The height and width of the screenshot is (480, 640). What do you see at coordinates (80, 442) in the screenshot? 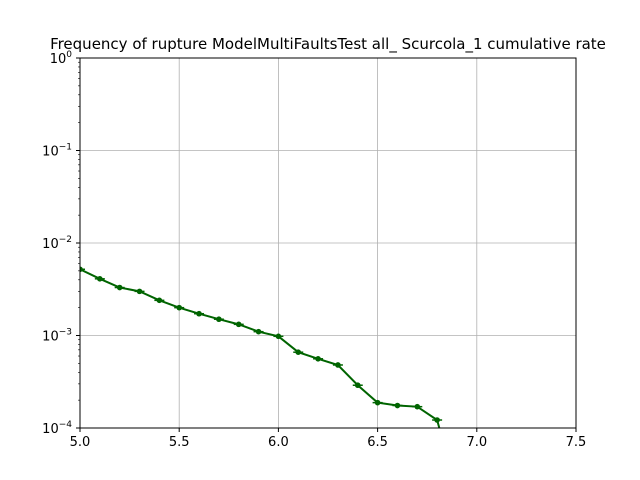
I see `x-tick-label: 5.0` at bounding box center [80, 442].